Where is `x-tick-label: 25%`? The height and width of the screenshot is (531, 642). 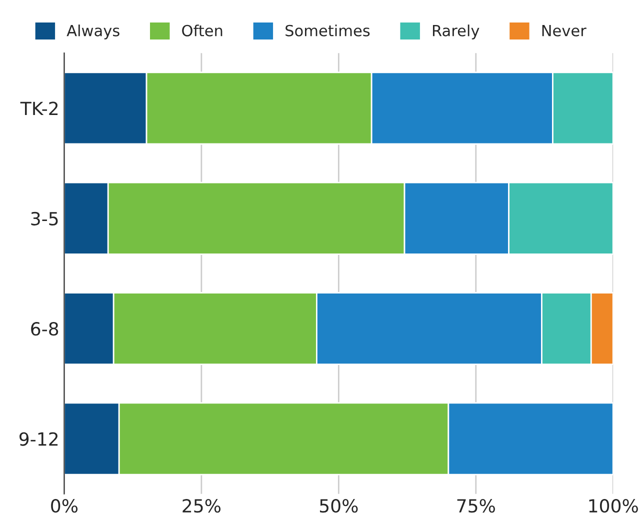
x-tick-label: 25% is located at coordinates (201, 506).